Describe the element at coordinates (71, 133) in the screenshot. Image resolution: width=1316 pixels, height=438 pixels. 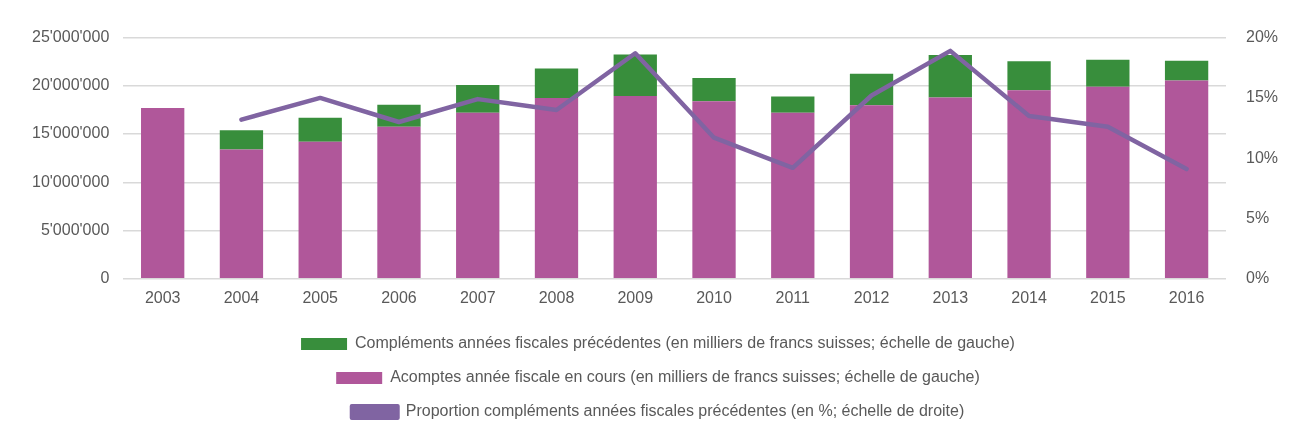
I see `y-tick-label: 15'000'000` at that location.